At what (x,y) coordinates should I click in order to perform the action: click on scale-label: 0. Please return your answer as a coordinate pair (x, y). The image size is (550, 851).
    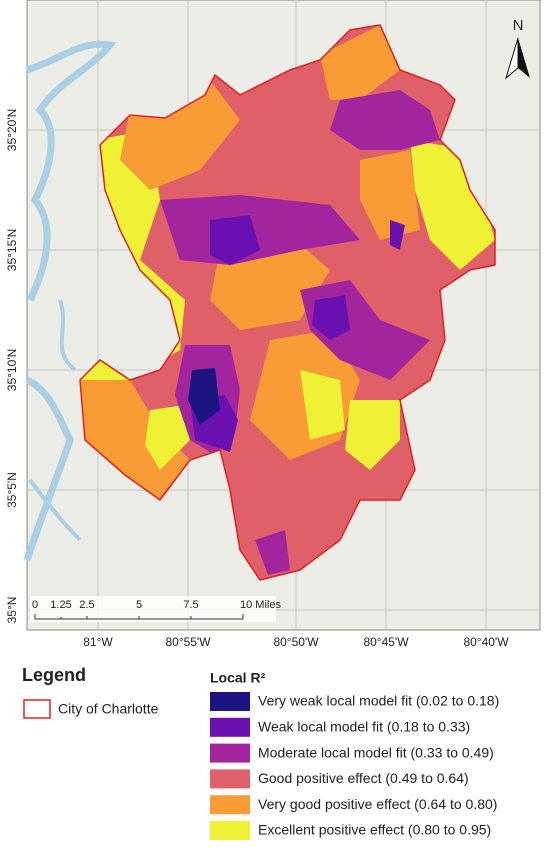
    Looking at the image, I should click on (35, 605).